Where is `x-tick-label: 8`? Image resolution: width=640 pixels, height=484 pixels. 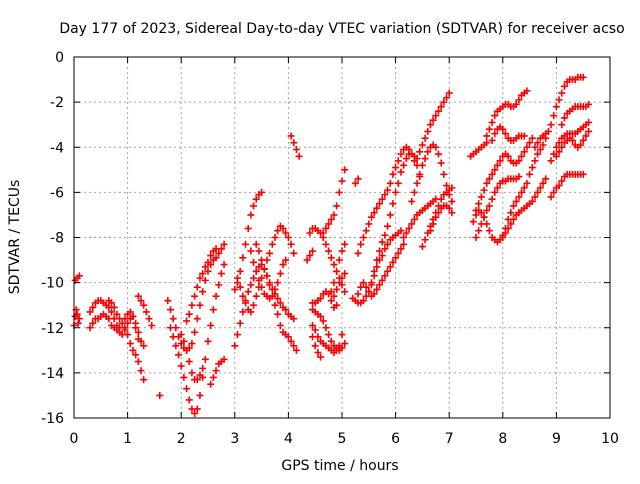 x-tick-label: 8 is located at coordinates (502, 439).